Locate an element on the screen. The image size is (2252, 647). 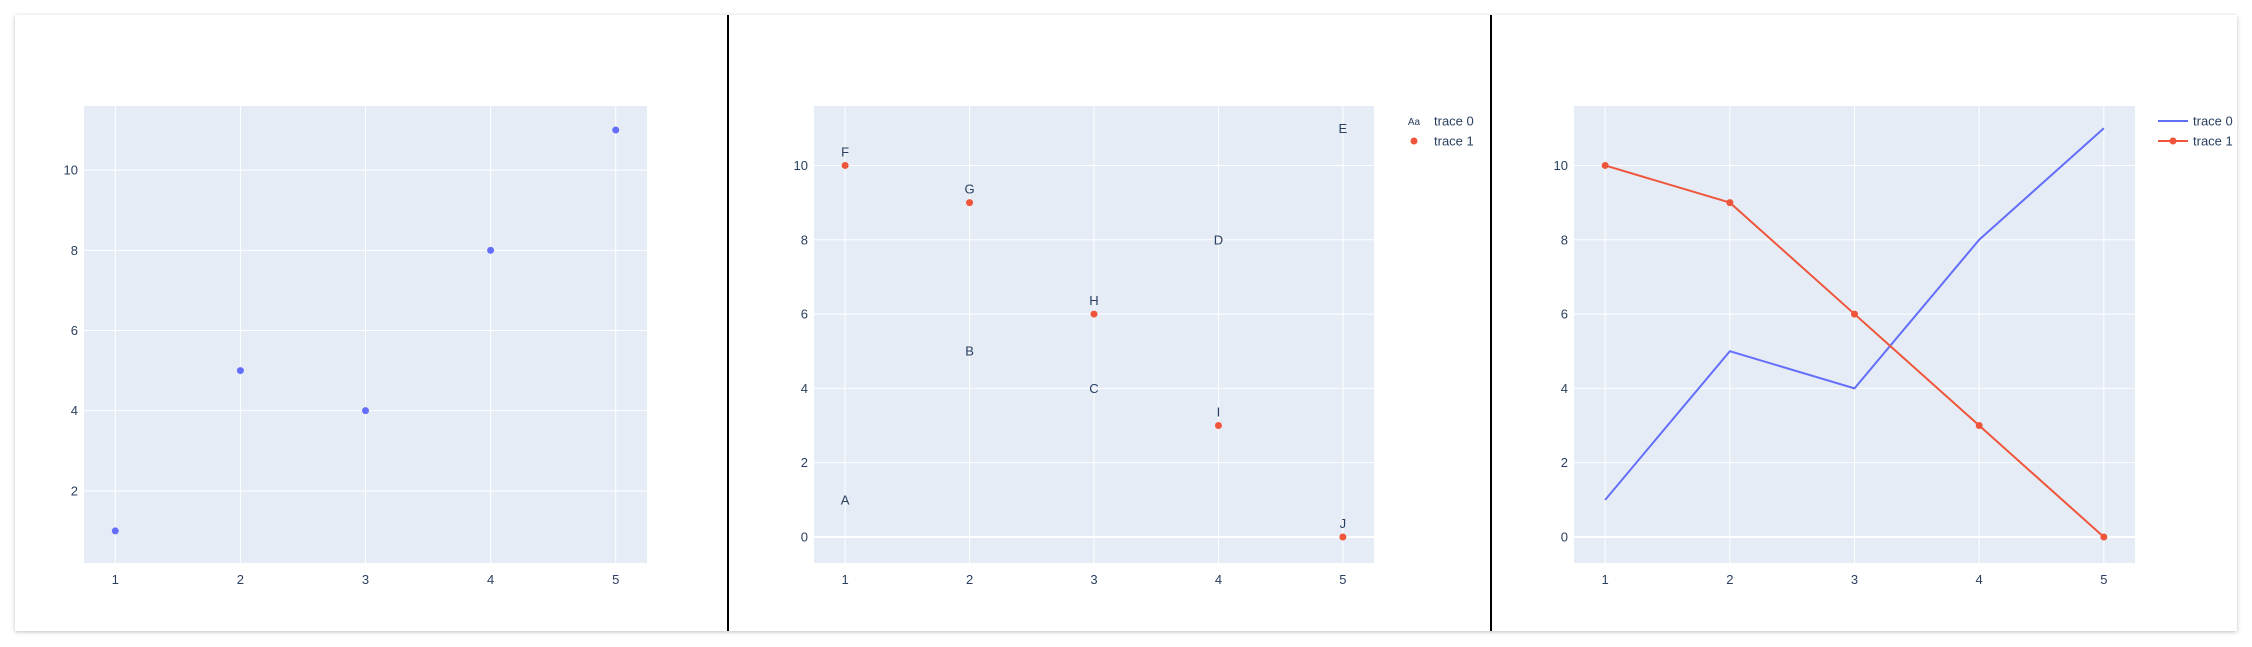
point-label: C is located at coordinates (1093, 388).